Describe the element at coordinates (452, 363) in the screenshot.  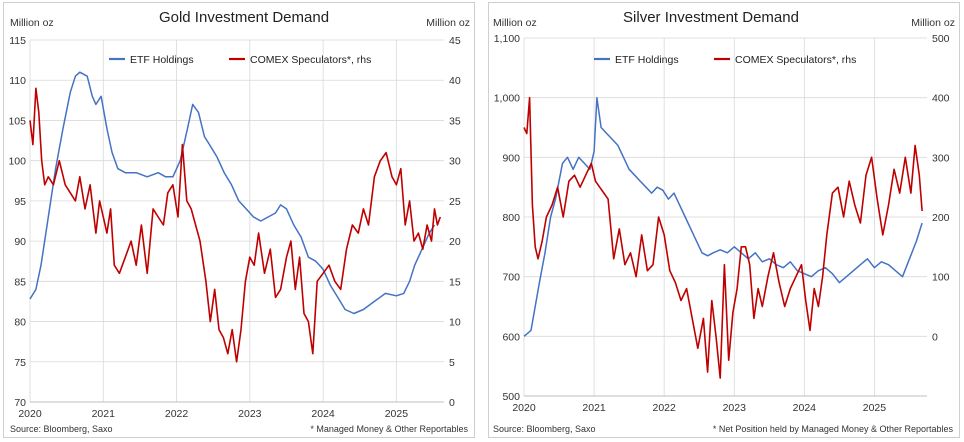
I see `gold-y2-tick-label: 5` at that location.